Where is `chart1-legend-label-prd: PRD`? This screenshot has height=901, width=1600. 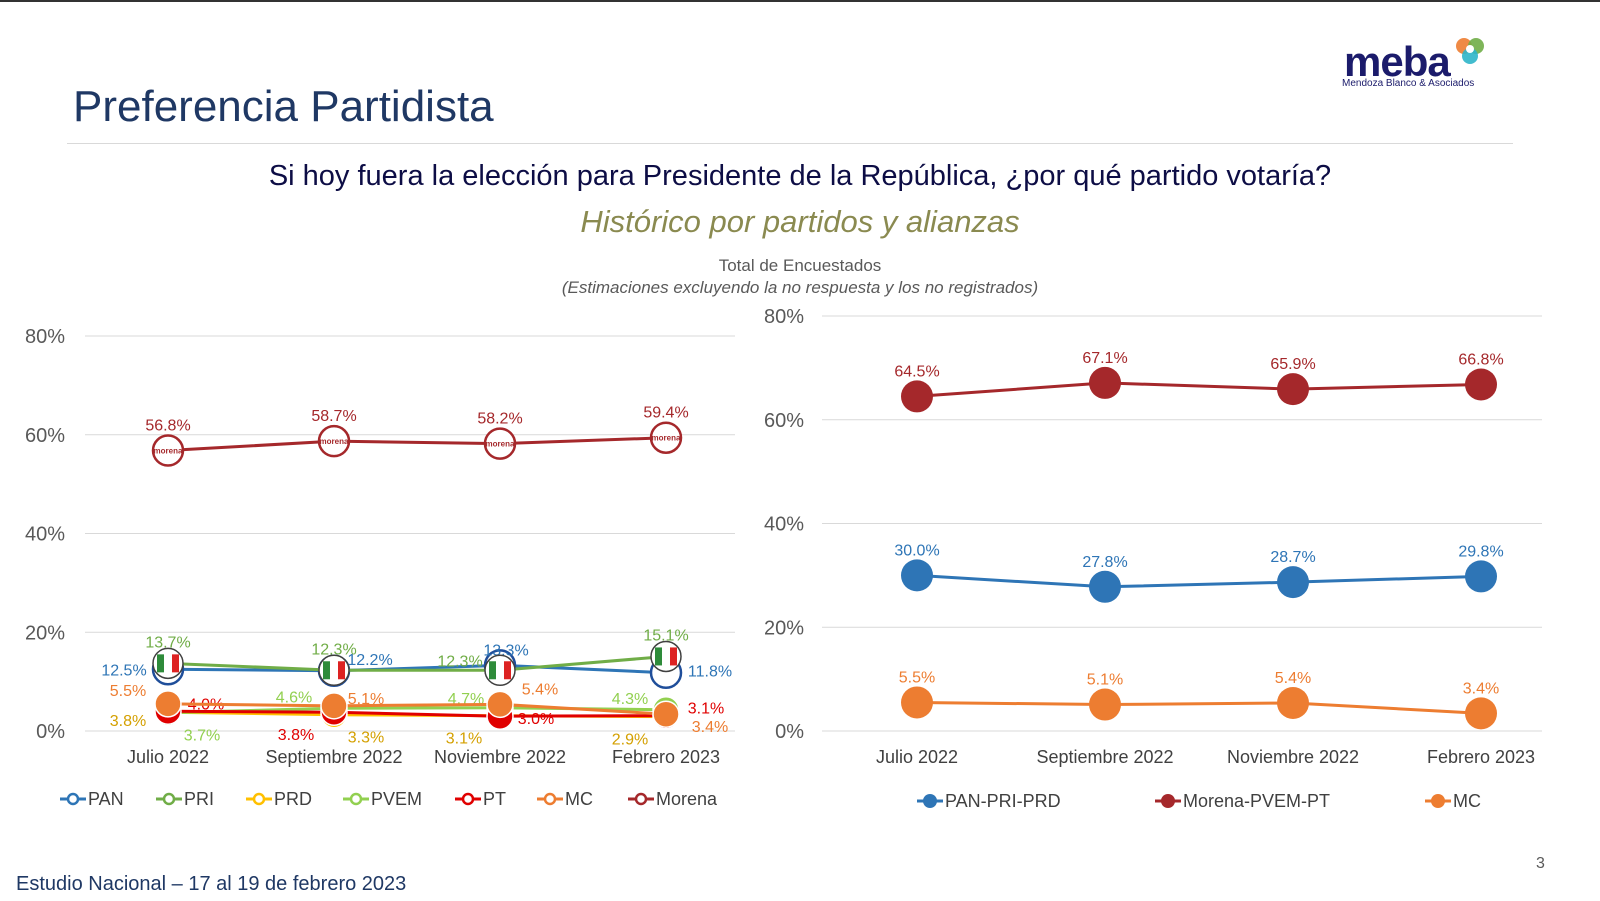 chart1-legend-label-prd: PRD is located at coordinates (293, 799).